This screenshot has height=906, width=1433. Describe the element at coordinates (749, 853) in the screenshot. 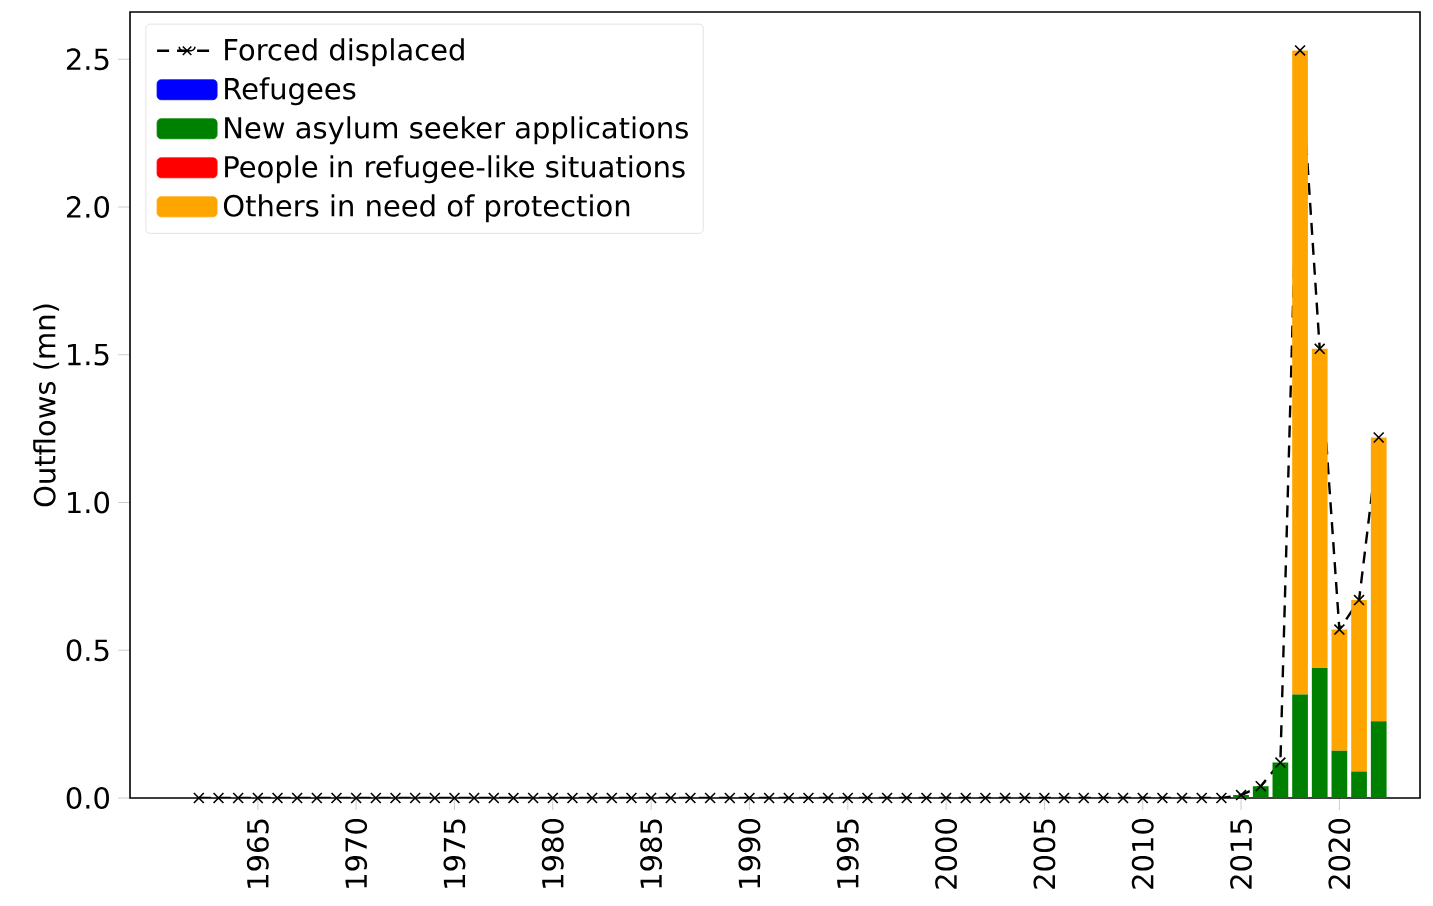

I see `x-tick-label: 1990` at that location.